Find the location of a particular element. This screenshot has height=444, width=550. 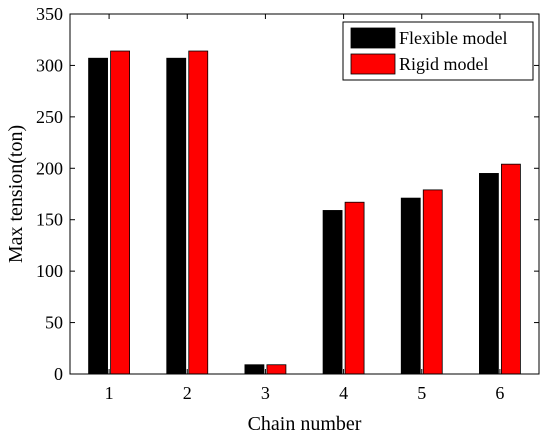

x-tick-label-3: 3 is located at coordinates (265, 393).